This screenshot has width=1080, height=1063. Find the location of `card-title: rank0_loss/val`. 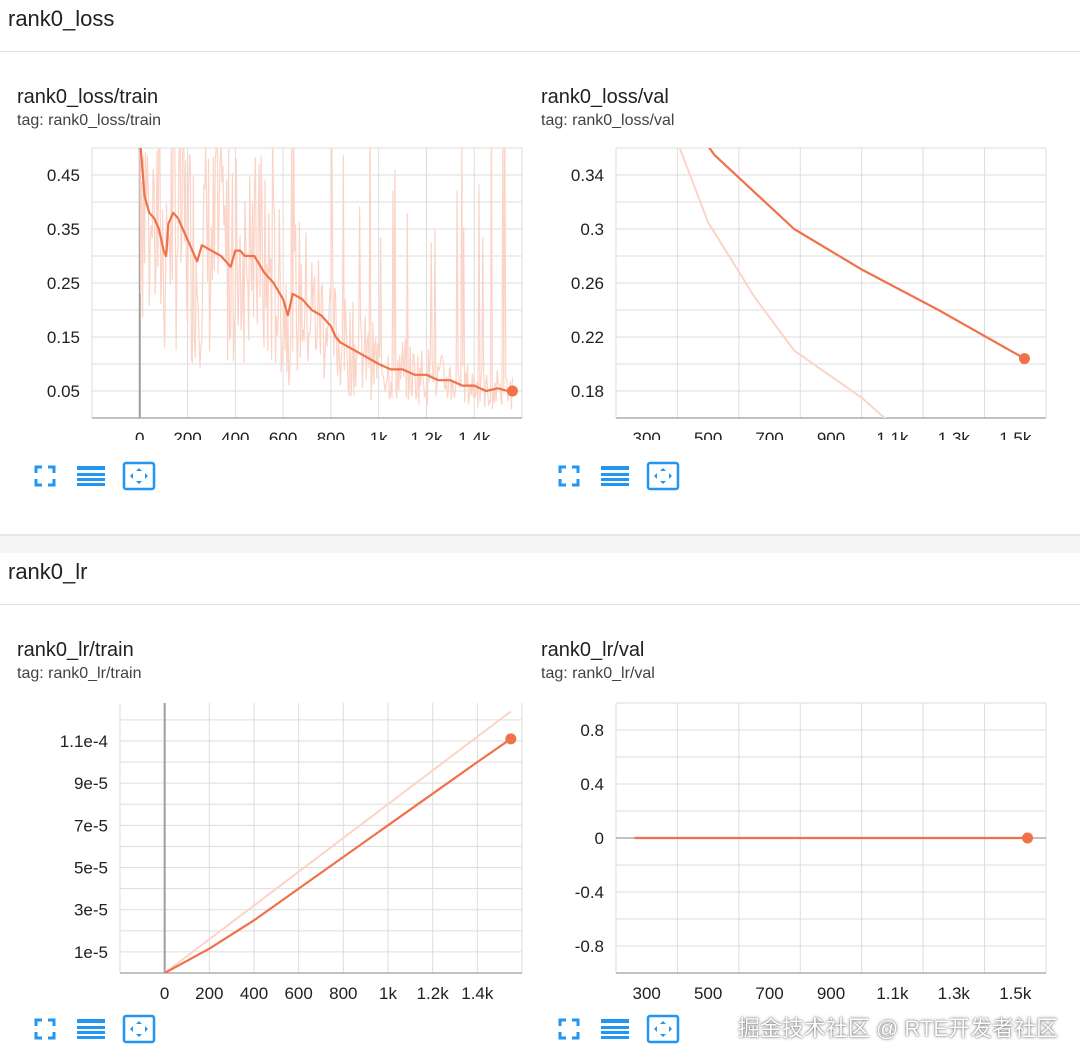

card-title: rank0_loss/val is located at coordinates (605, 97).